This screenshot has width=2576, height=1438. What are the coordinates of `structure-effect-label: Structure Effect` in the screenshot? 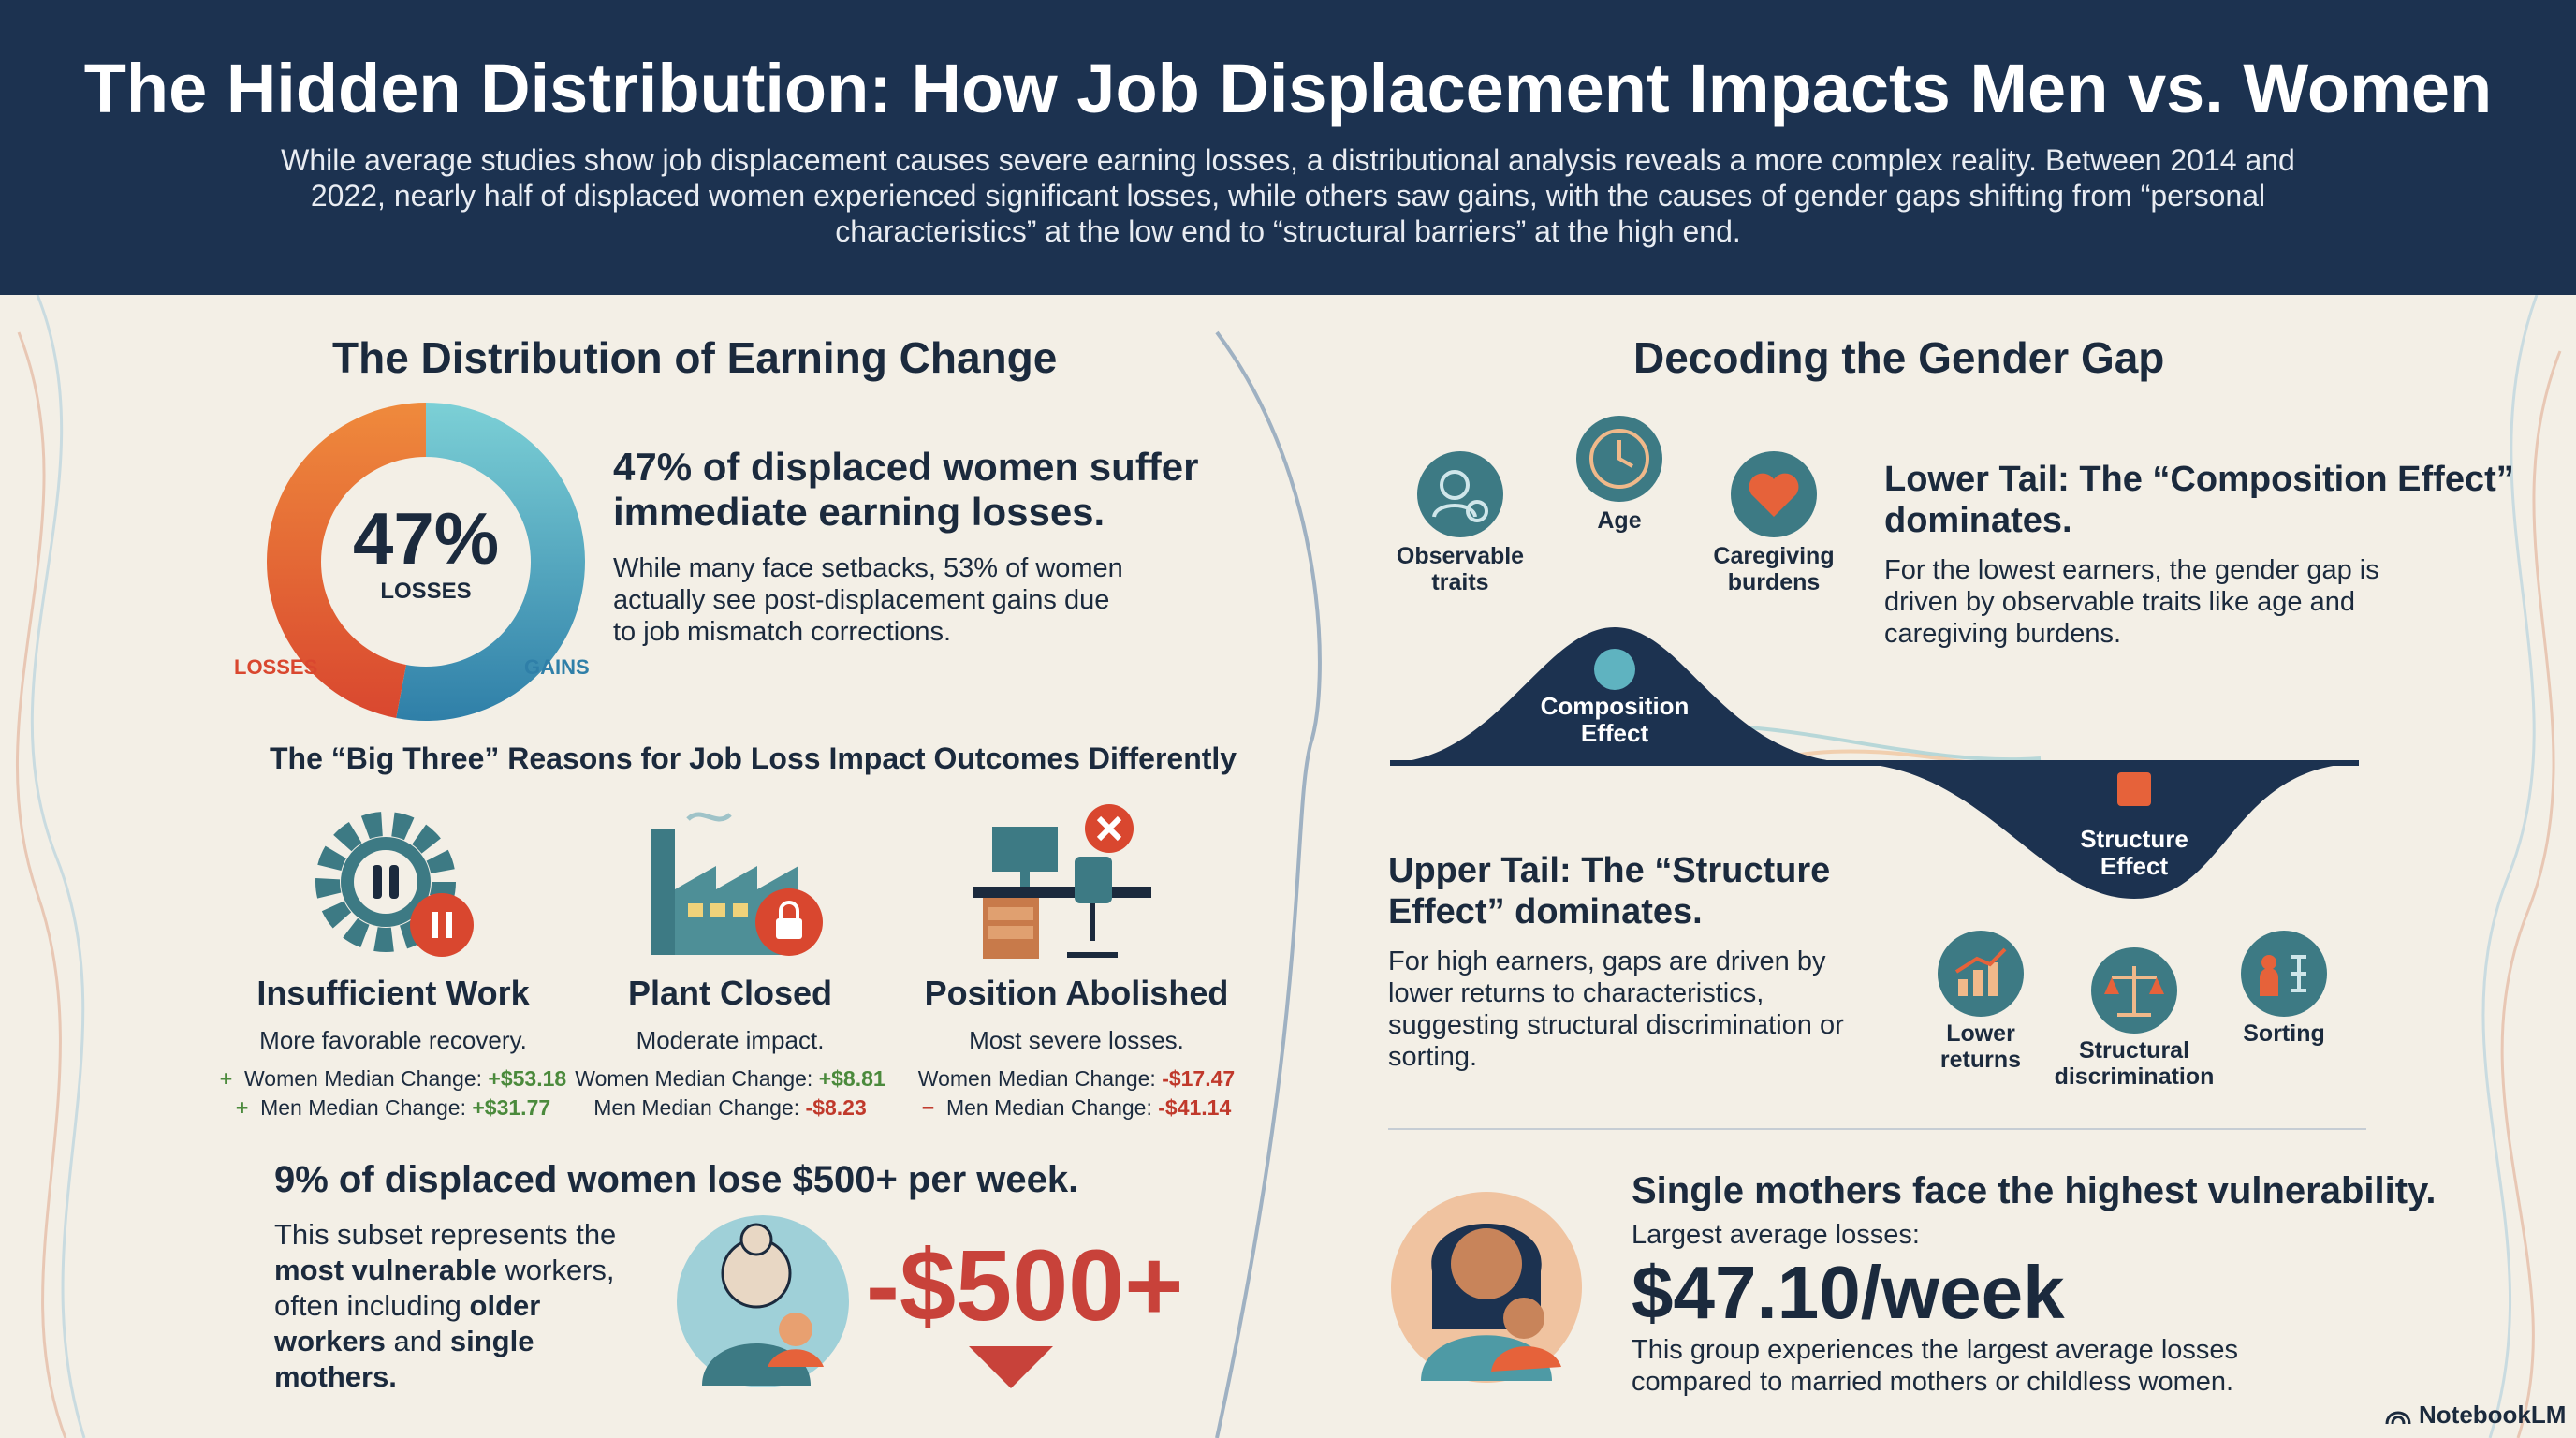 It's located at (2134, 852).